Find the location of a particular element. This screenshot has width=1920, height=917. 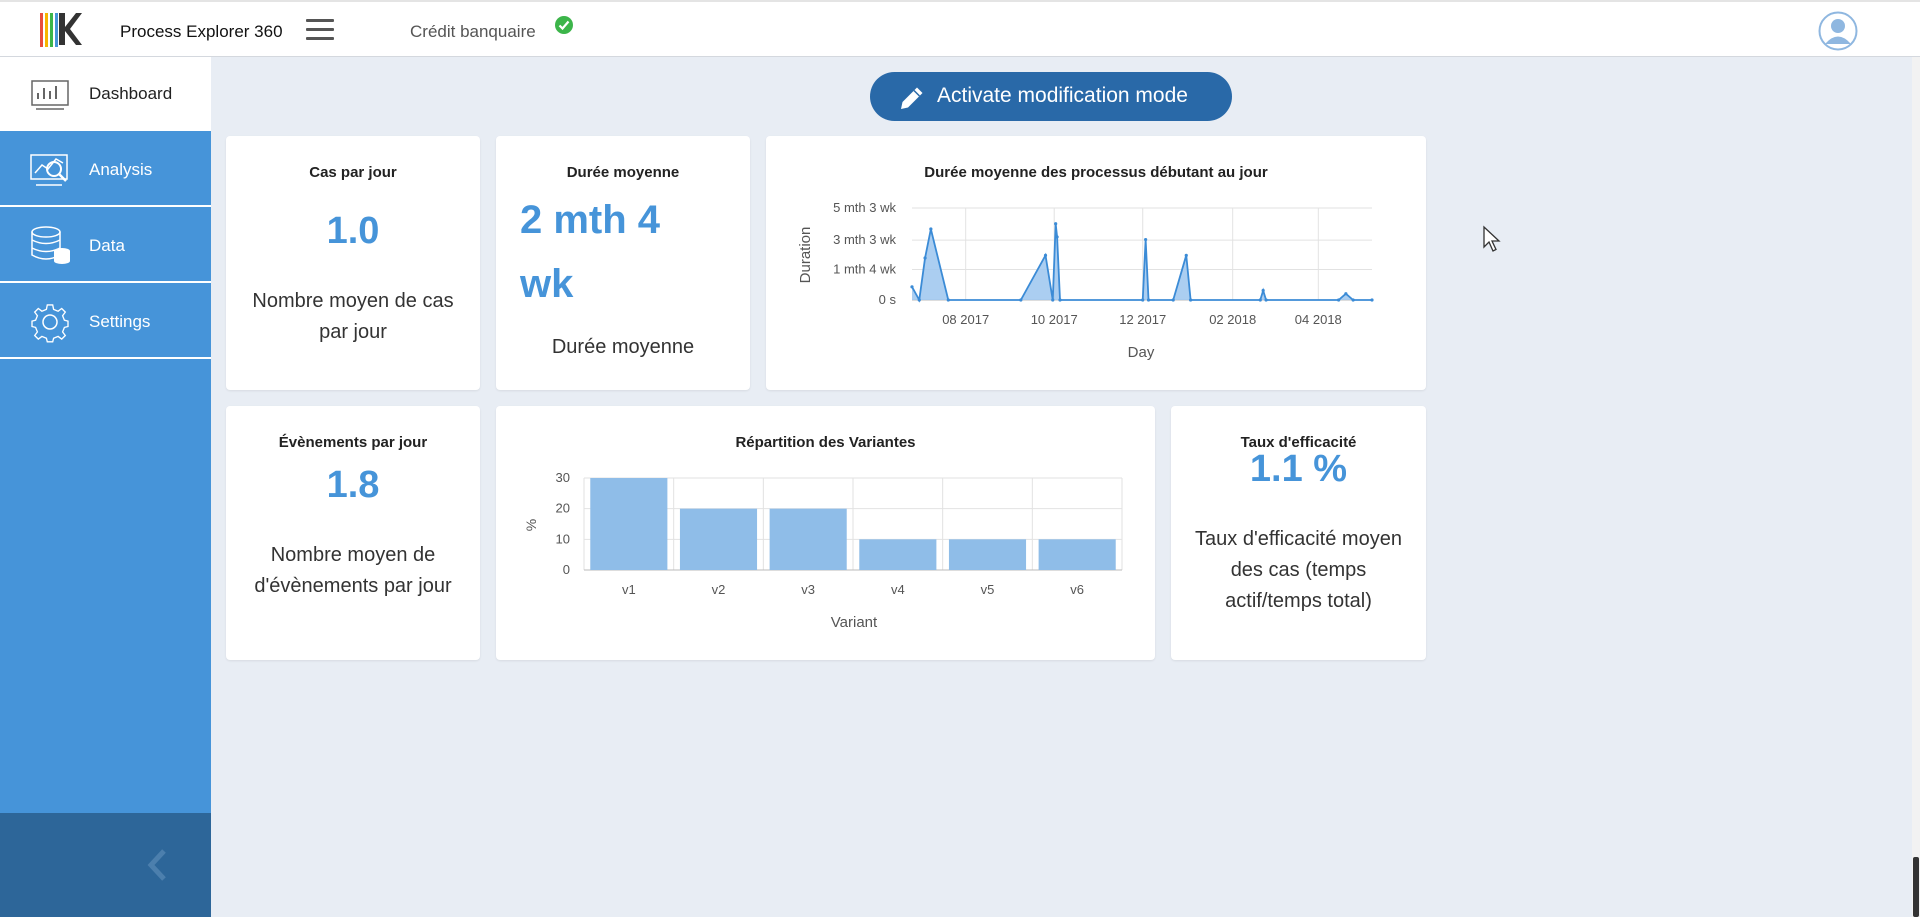

bar-v1 is located at coordinates (629, 524).